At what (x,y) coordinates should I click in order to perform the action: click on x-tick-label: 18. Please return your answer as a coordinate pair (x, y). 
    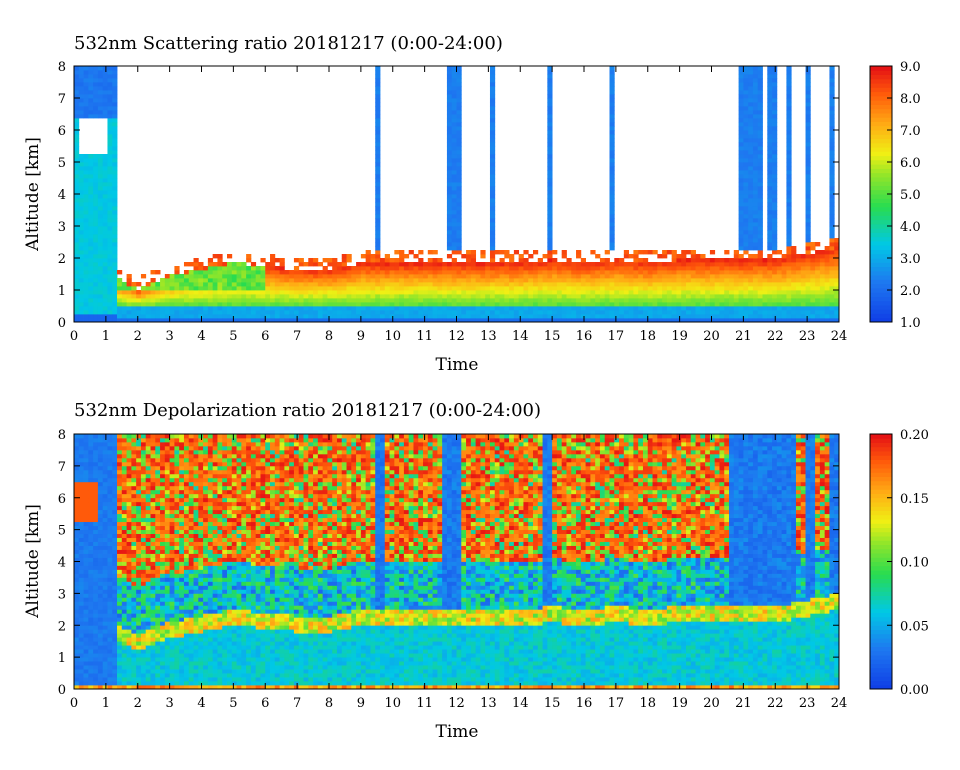
    Looking at the image, I should click on (647, 336).